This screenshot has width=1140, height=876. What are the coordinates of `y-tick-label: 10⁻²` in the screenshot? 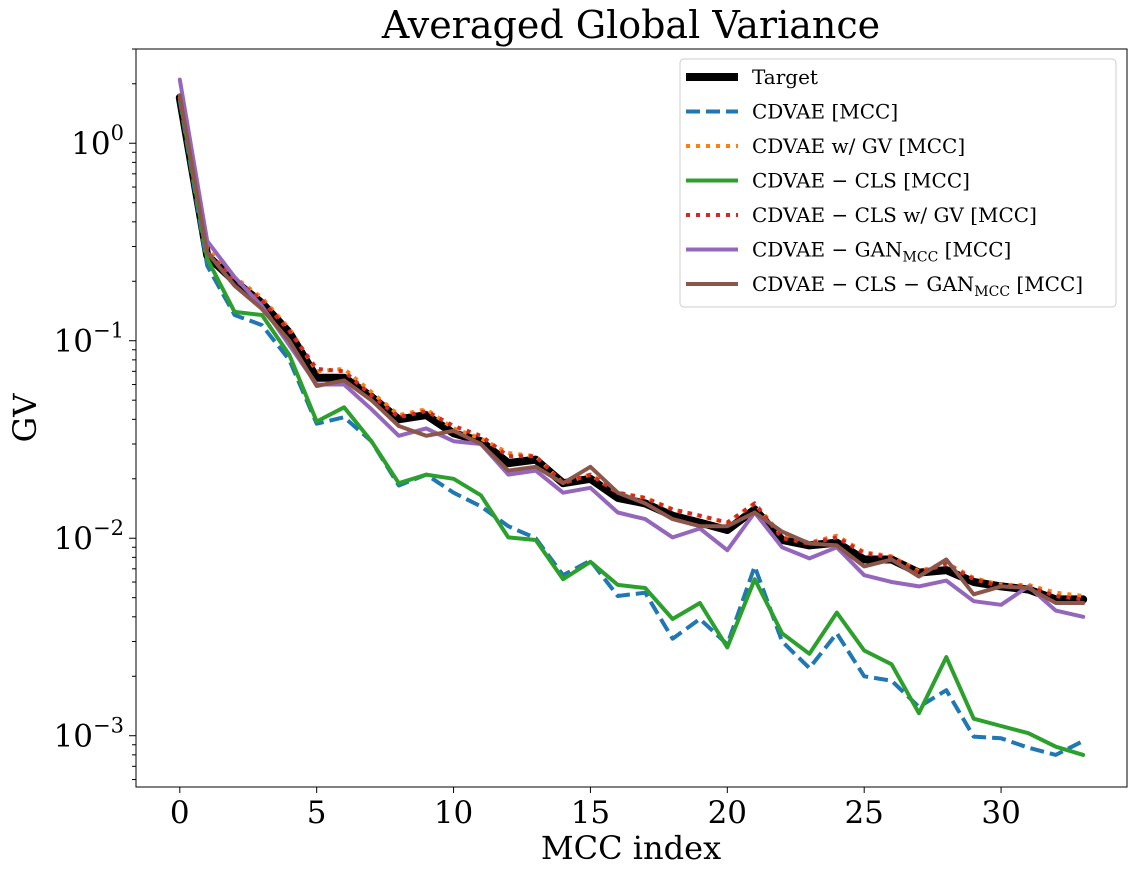 It's located at (89, 536).